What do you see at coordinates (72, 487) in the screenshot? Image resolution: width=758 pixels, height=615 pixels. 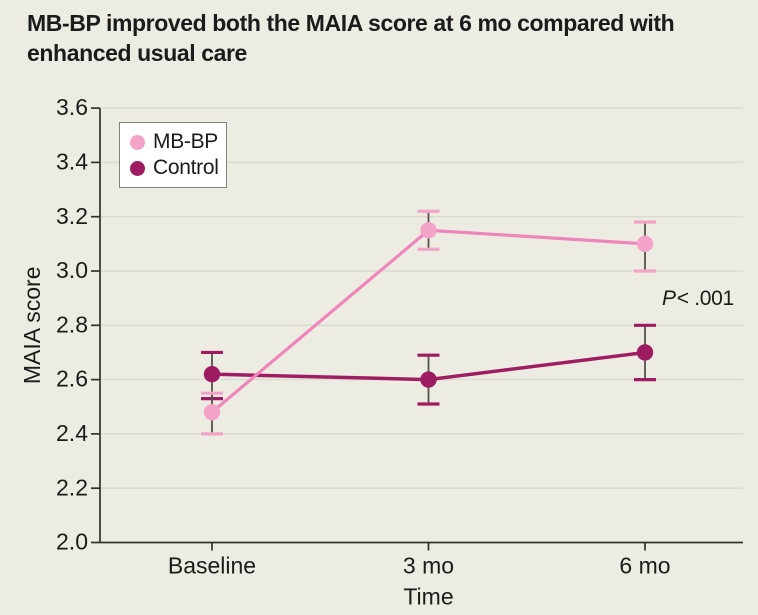 I see `y-tick-label: 2.2` at bounding box center [72, 487].